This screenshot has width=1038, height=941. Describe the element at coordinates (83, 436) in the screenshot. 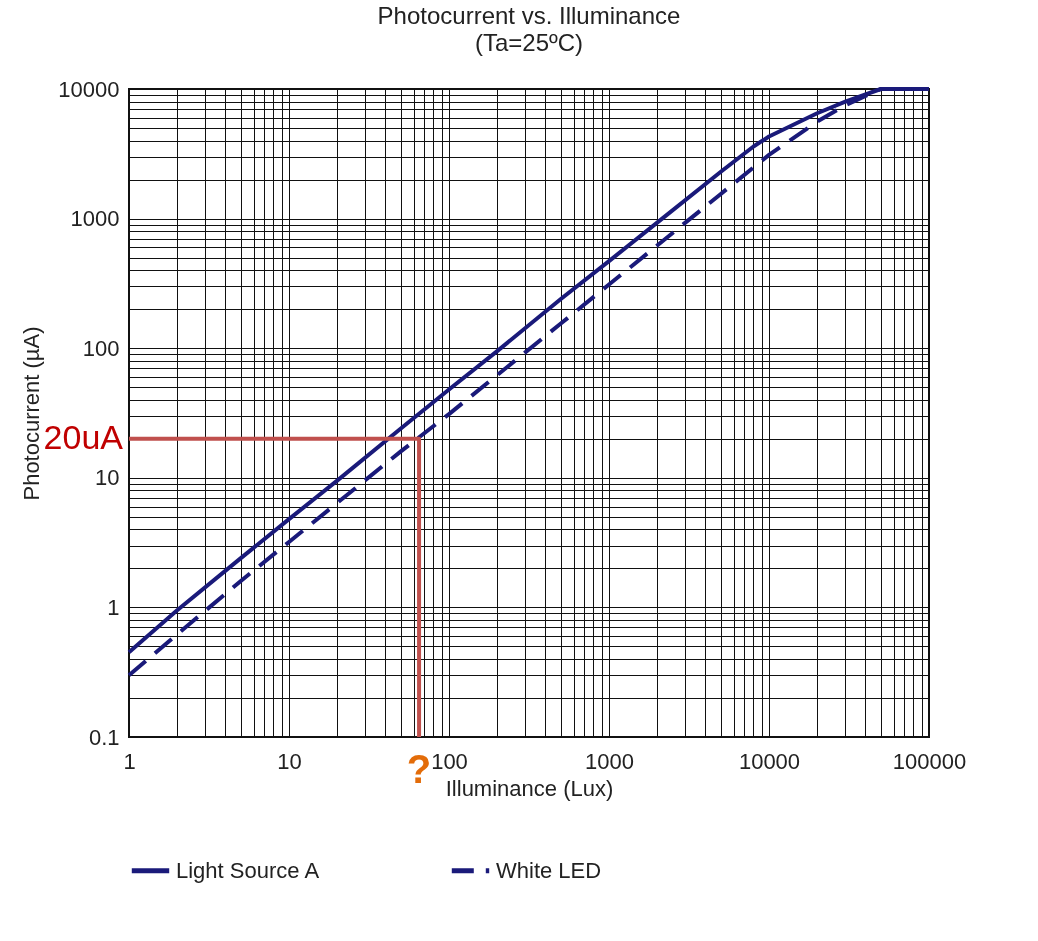

I see `annotation: 20uA` at that location.